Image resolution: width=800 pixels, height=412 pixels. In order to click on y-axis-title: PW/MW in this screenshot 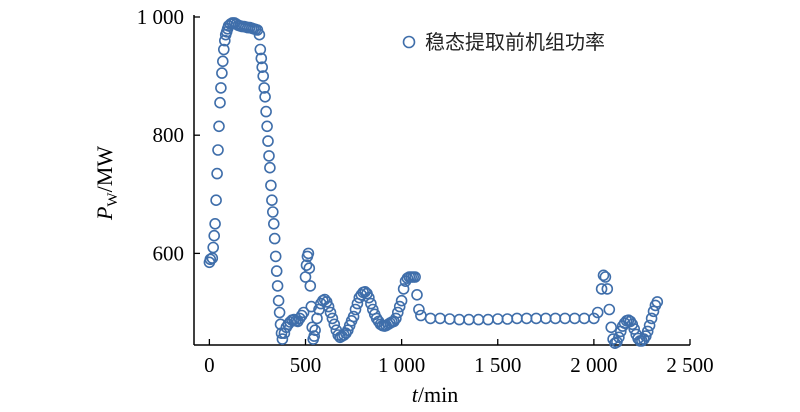, I will do `click(106, 183)`.